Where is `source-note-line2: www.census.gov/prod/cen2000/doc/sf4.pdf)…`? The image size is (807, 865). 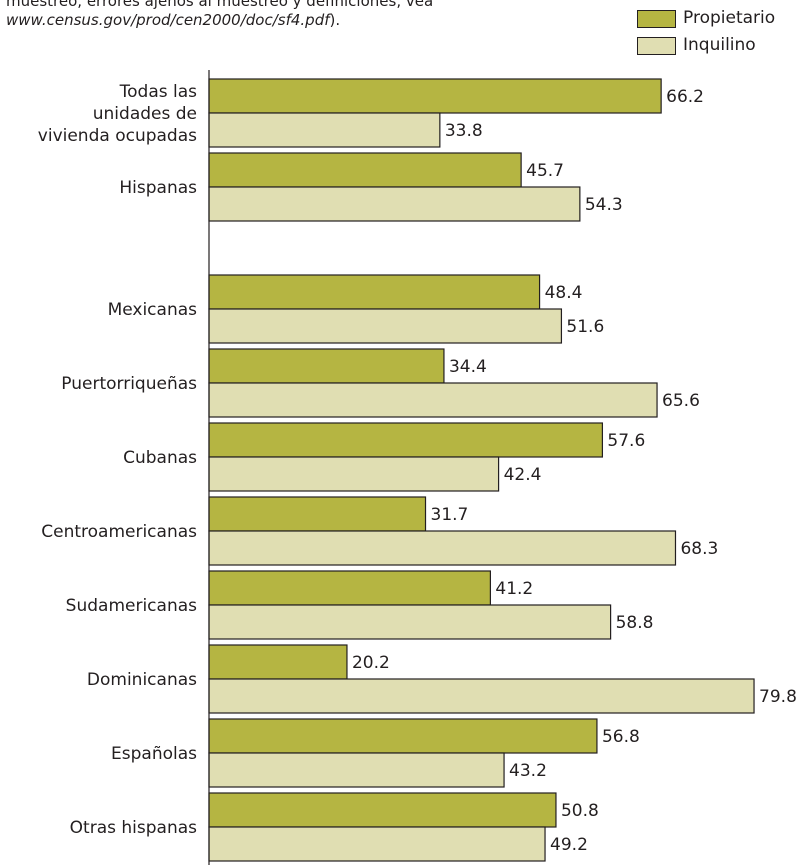 source-note-line2: www.census.gov/prod/cen2000/doc/sf4.pdf)… is located at coordinates (219, 20).